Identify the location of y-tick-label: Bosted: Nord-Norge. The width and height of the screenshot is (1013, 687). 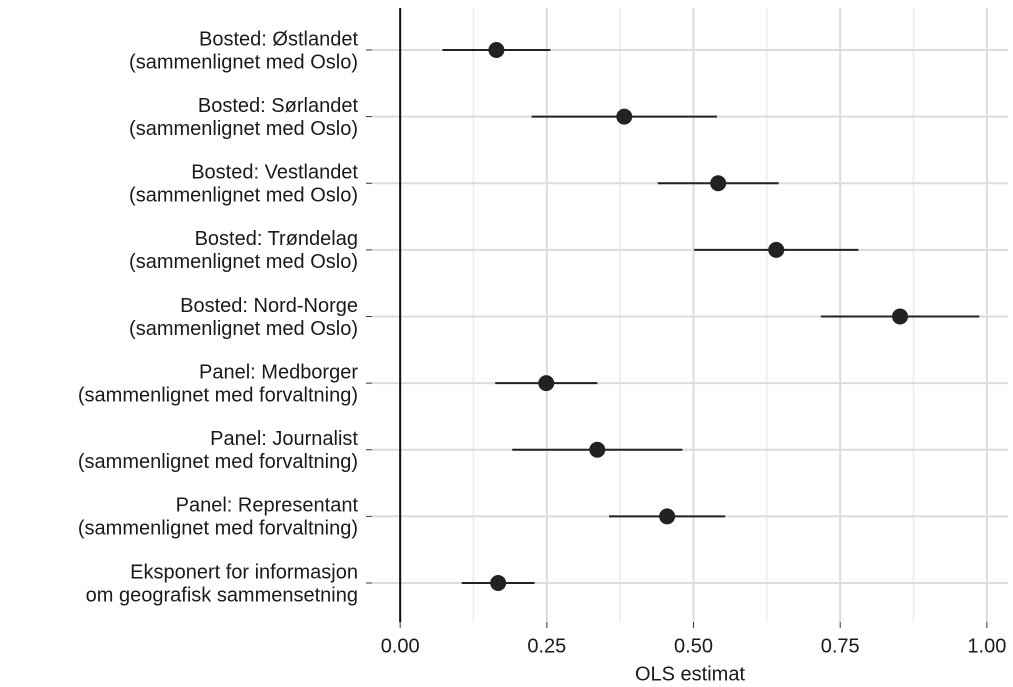
(269, 306).